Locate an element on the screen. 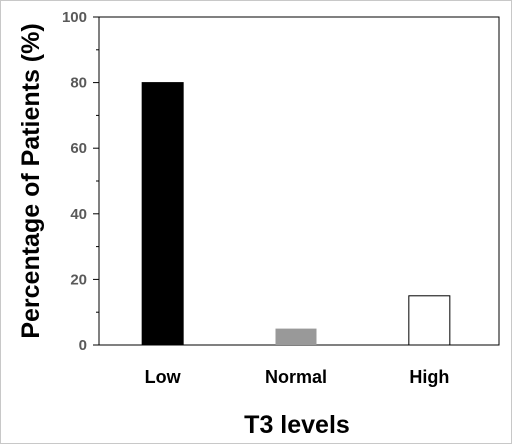  y-tick-label: 60 is located at coordinates (78, 148).